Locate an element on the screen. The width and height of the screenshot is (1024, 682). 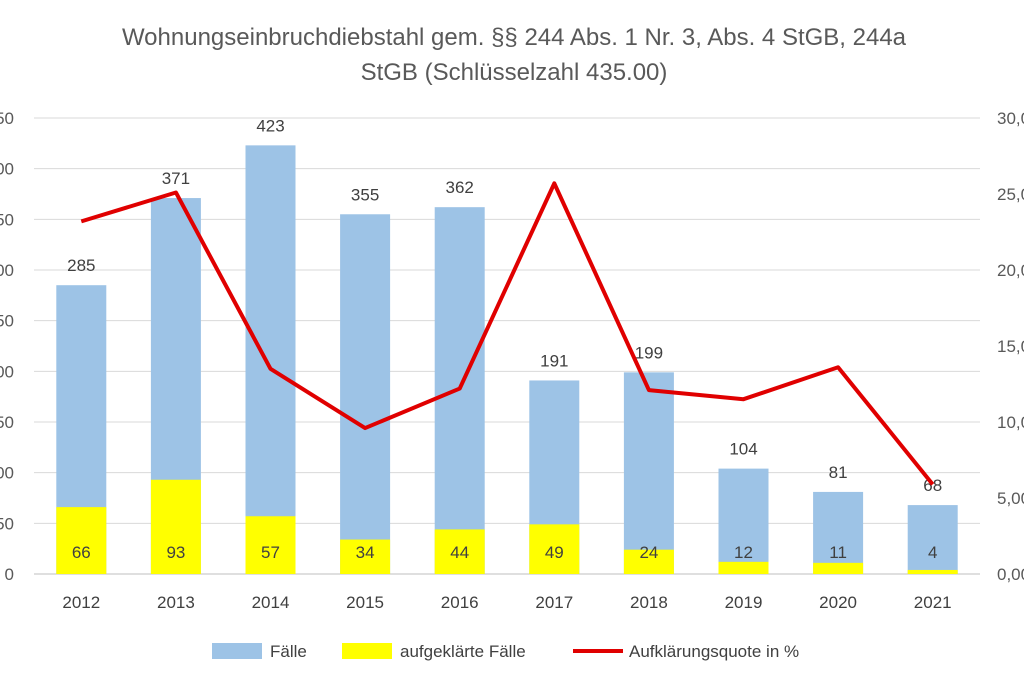
left-tick-label: 250 is located at coordinates (7, 321).